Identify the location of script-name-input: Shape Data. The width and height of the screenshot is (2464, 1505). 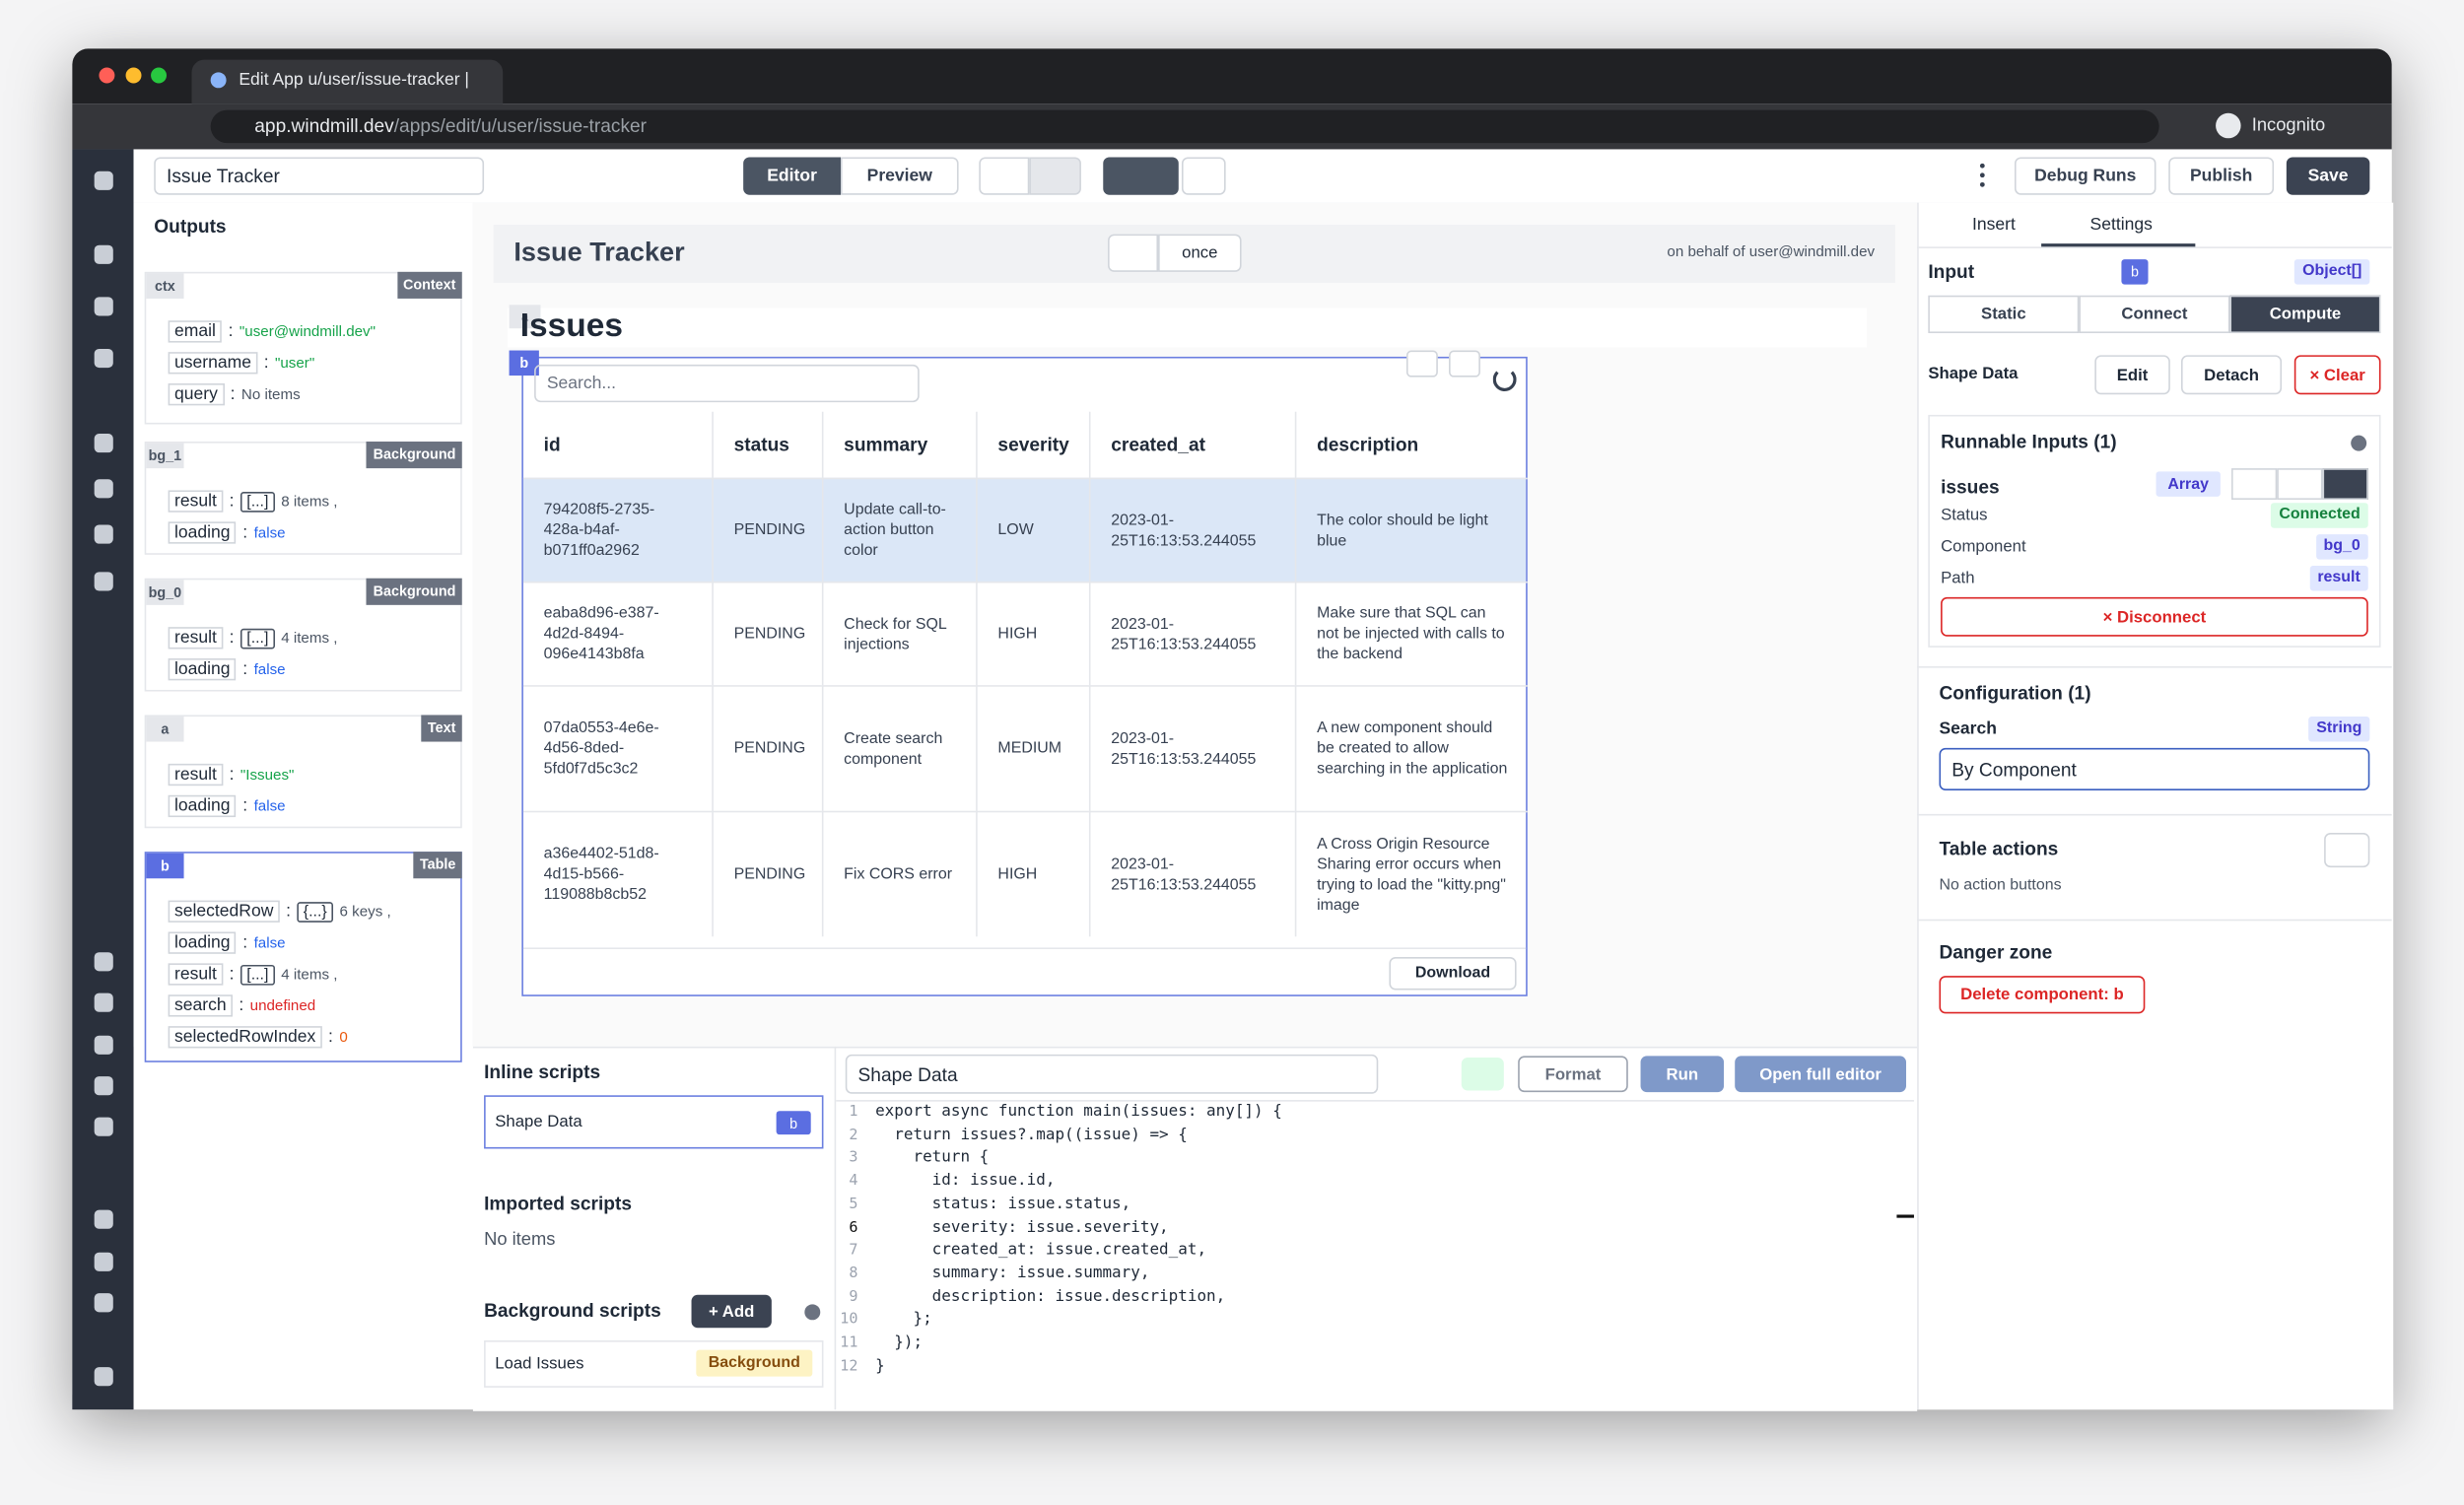
(1112, 1074).